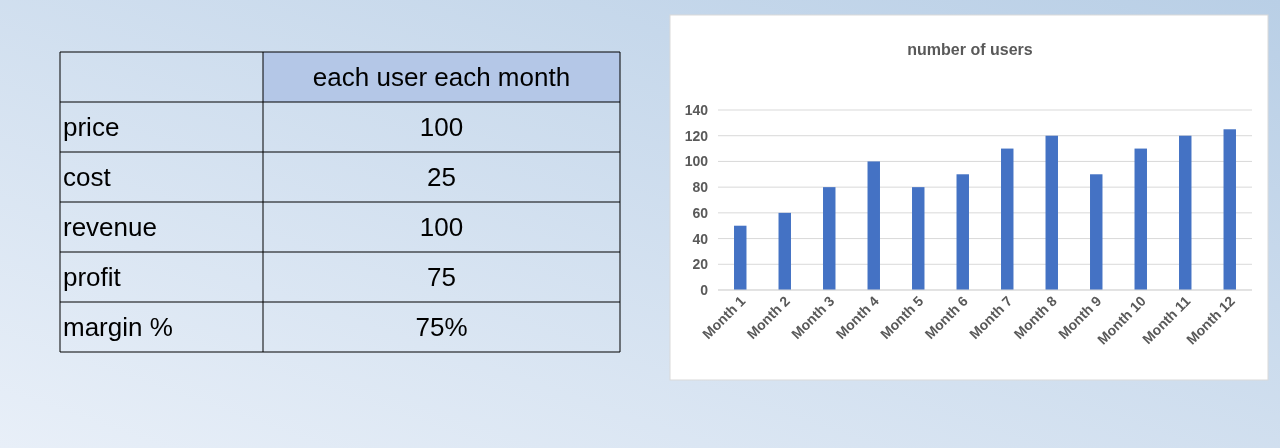  I want to click on y-tick-label: 80, so click(700, 187).